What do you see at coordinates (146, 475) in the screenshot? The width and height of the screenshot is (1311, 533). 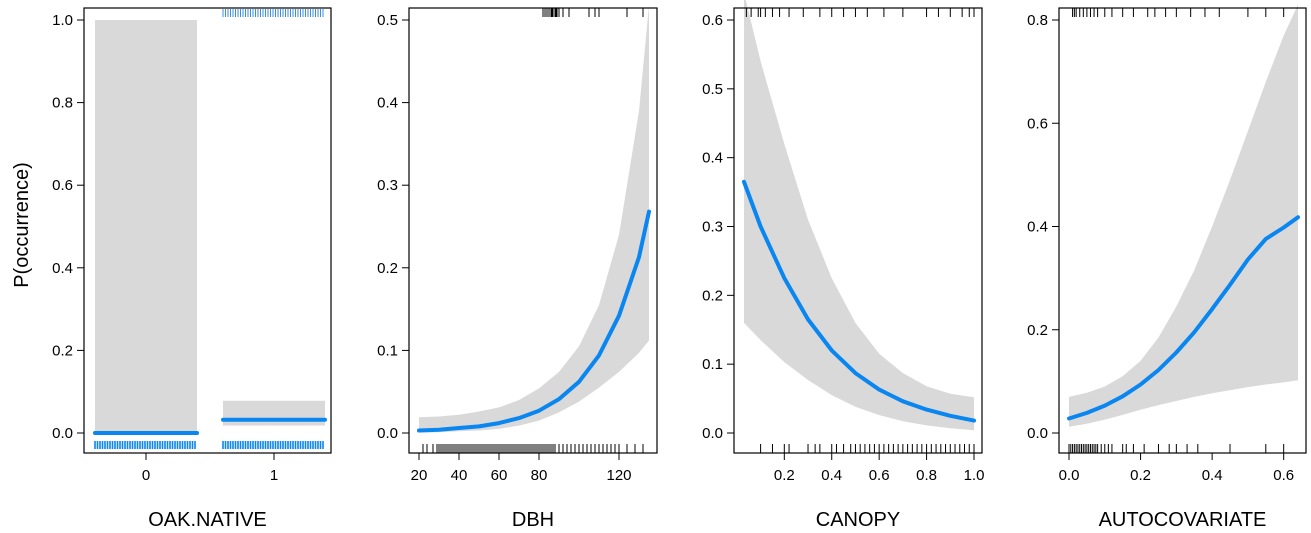 I see `x-tick-label: 0` at bounding box center [146, 475].